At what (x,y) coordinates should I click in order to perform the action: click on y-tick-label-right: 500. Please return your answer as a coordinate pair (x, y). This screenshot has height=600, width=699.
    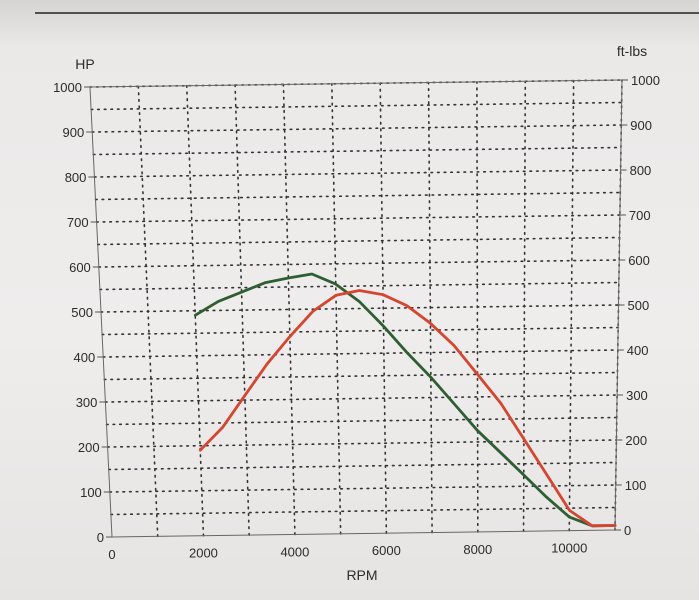
    Looking at the image, I should click on (639, 305).